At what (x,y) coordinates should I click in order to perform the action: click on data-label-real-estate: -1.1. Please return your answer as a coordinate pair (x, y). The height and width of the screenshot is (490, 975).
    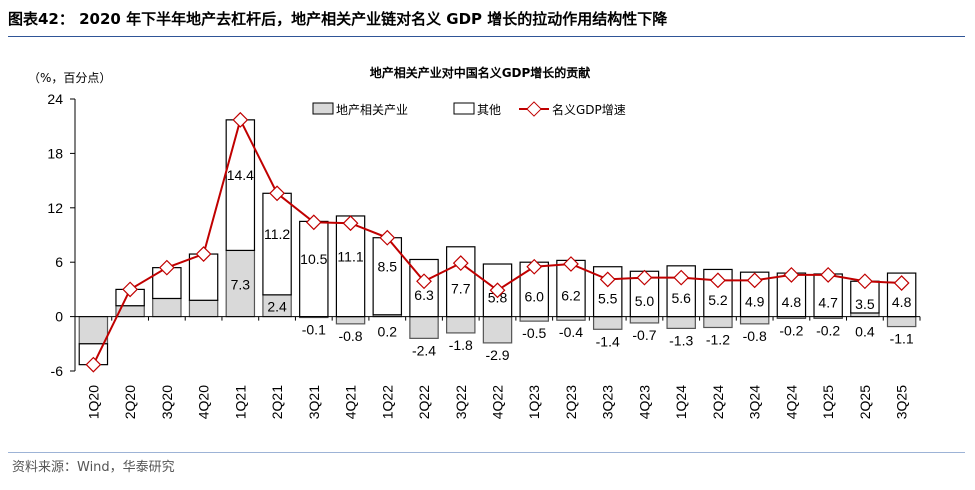
    Looking at the image, I should click on (902, 339).